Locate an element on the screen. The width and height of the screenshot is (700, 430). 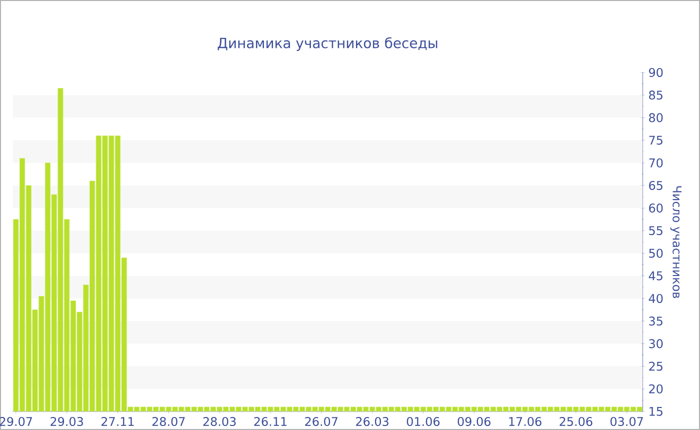
y-tick-label: 60 is located at coordinates (656, 208).